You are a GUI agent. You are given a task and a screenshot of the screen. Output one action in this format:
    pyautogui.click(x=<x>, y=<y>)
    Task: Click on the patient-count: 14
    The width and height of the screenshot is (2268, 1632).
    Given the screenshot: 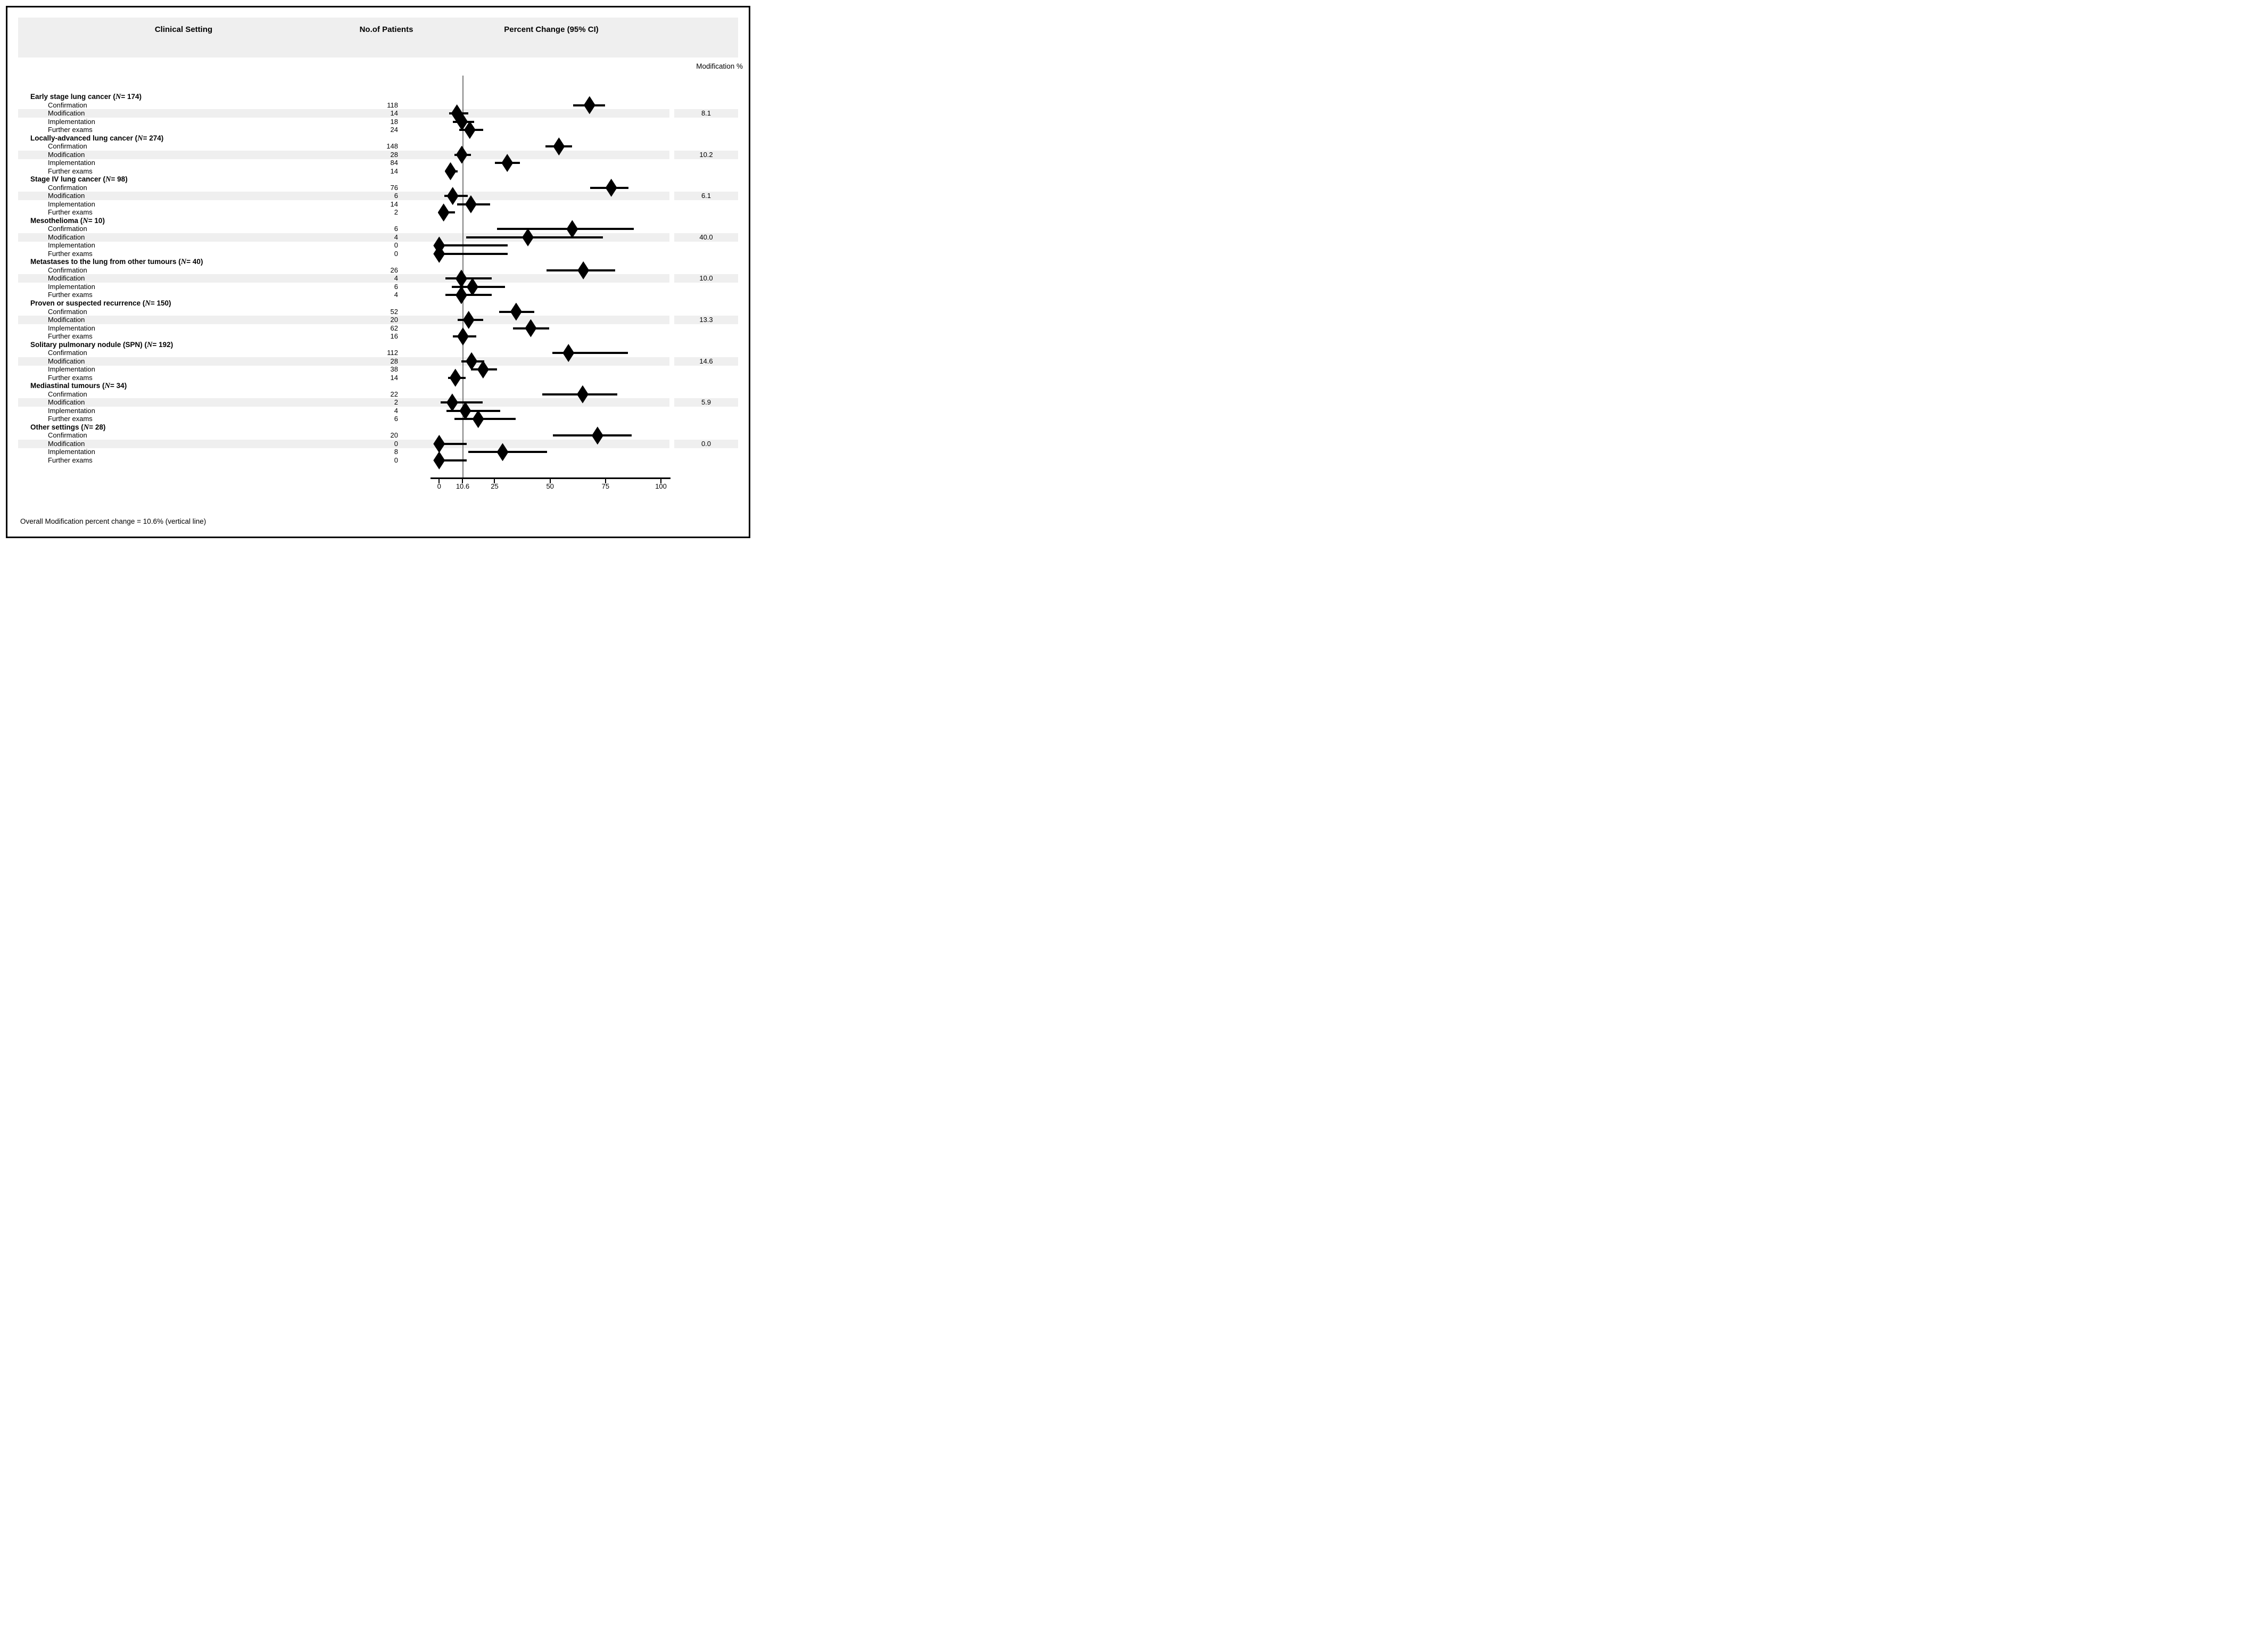 What is the action you would take?
    pyautogui.click(x=394, y=113)
    